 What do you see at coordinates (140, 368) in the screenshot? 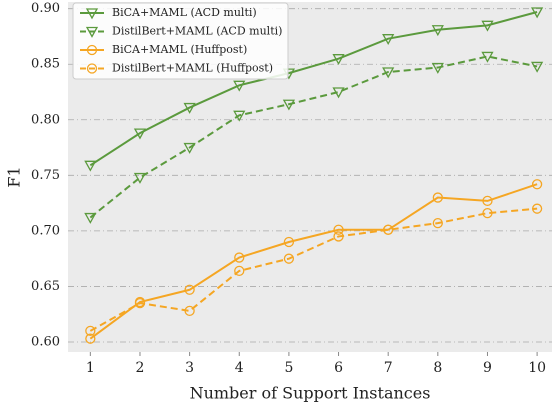
I see `x-tick-label: 2` at bounding box center [140, 368].